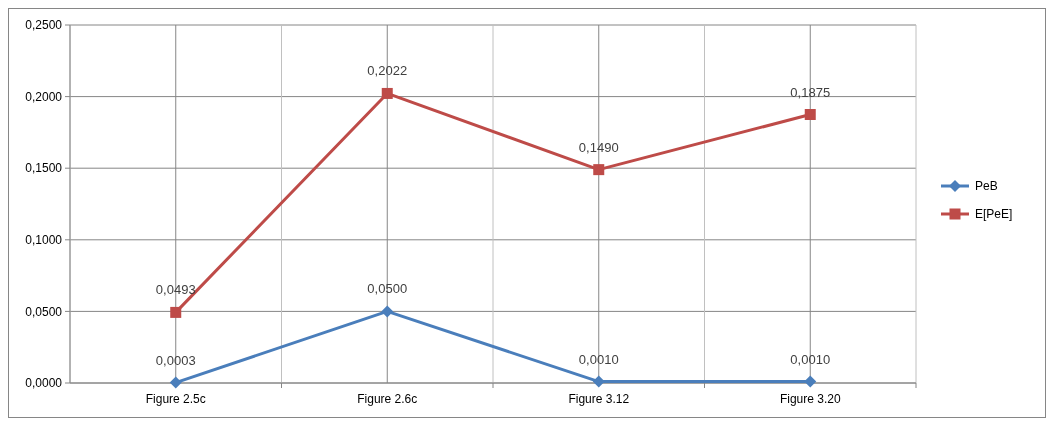 The image size is (1054, 426). Describe the element at coordinates (44, 25) in the screenshot. I see `y-tick-label: 0,2500` at that location.